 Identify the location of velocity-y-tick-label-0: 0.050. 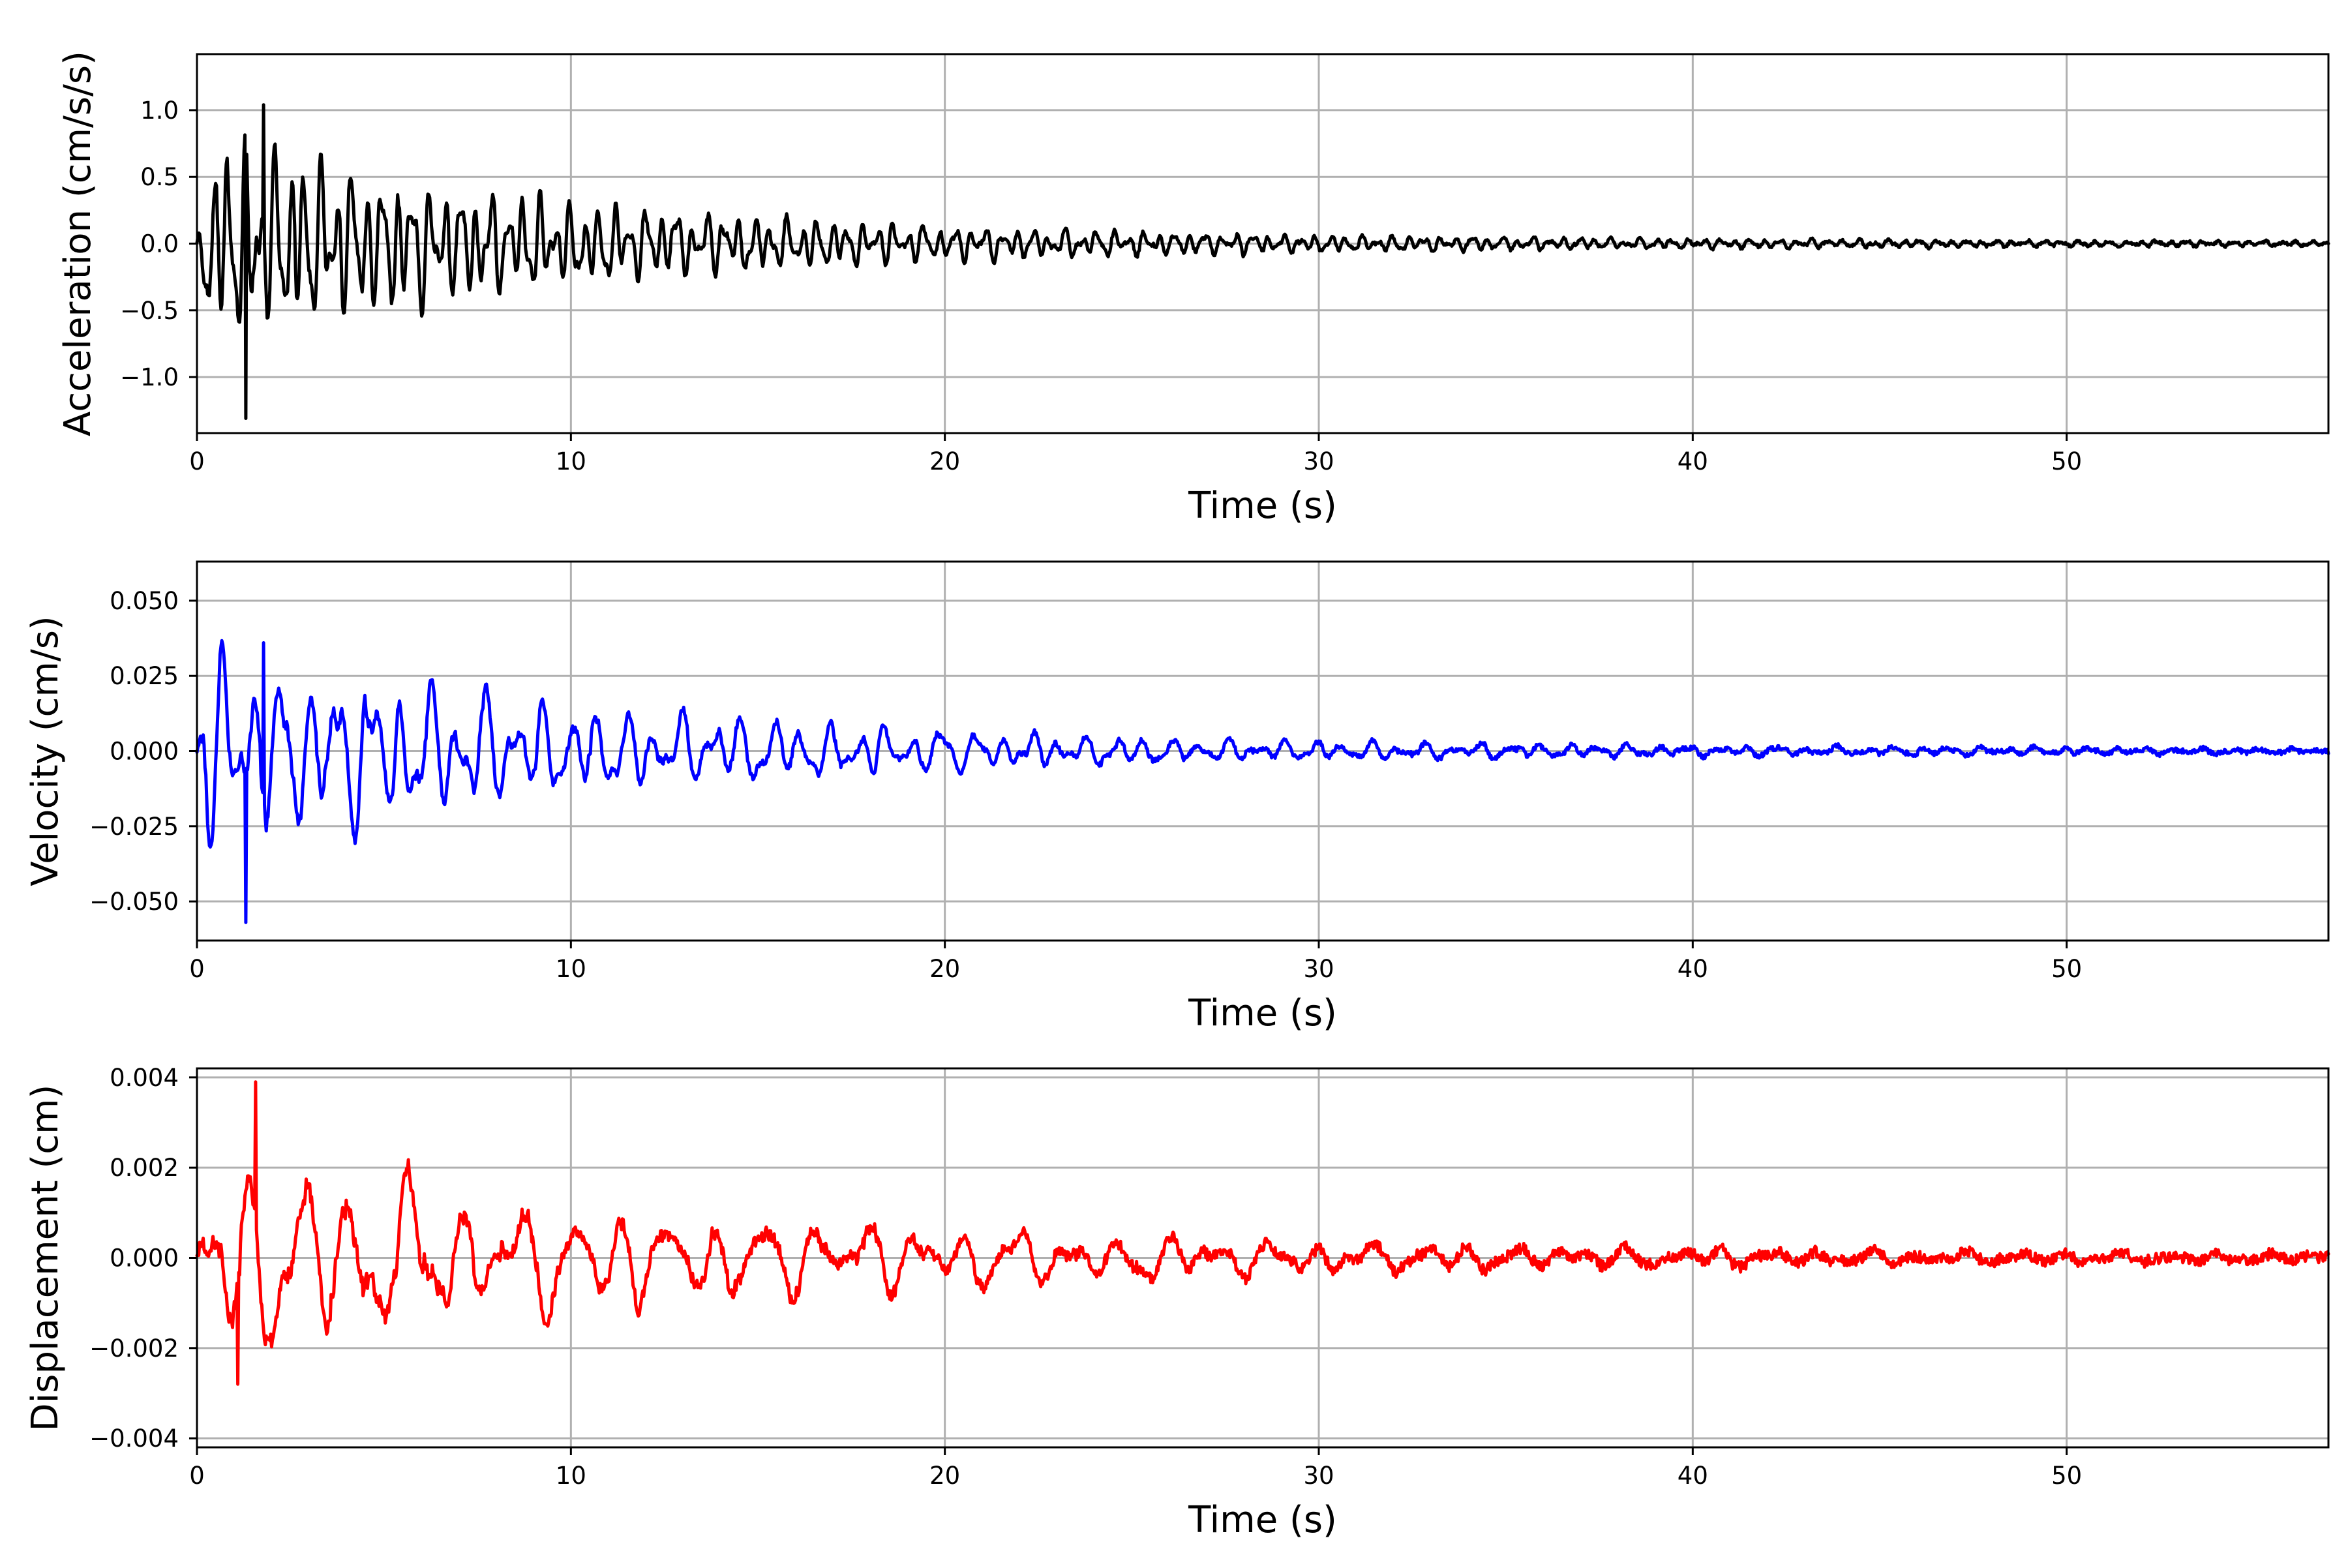
(145, 601).